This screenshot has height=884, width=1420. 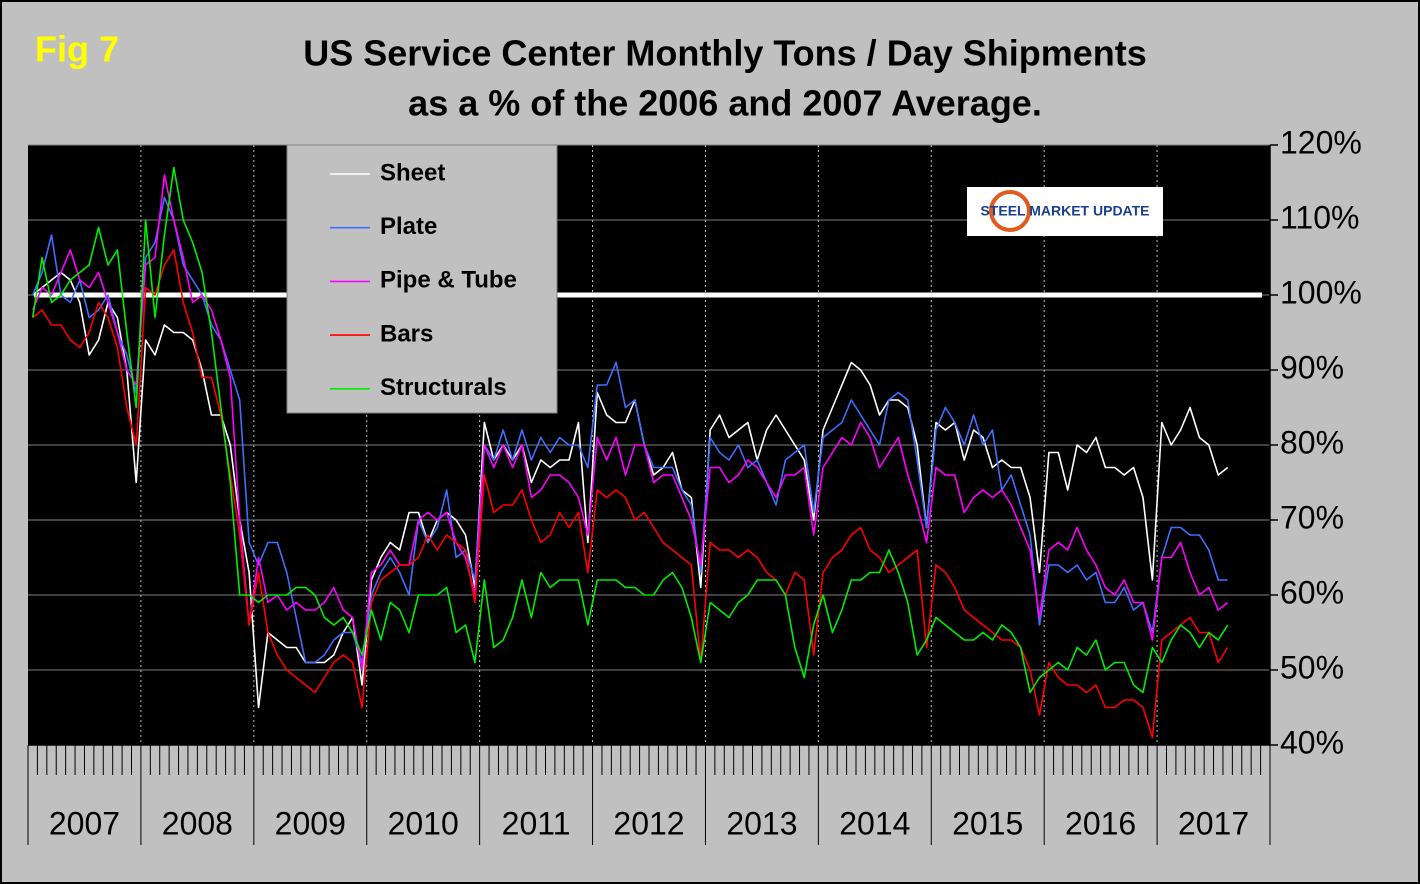 I want to click on logo-swoosh, so click(x=1010, y=211).